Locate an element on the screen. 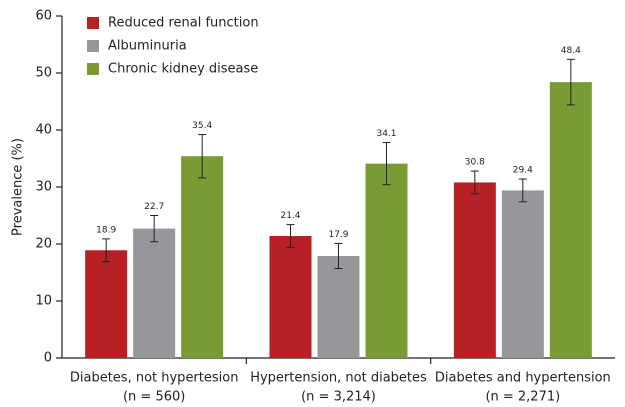 The image size is (625, 407). x-tick-label: (n = 560) is located at coordinates (154, 397).